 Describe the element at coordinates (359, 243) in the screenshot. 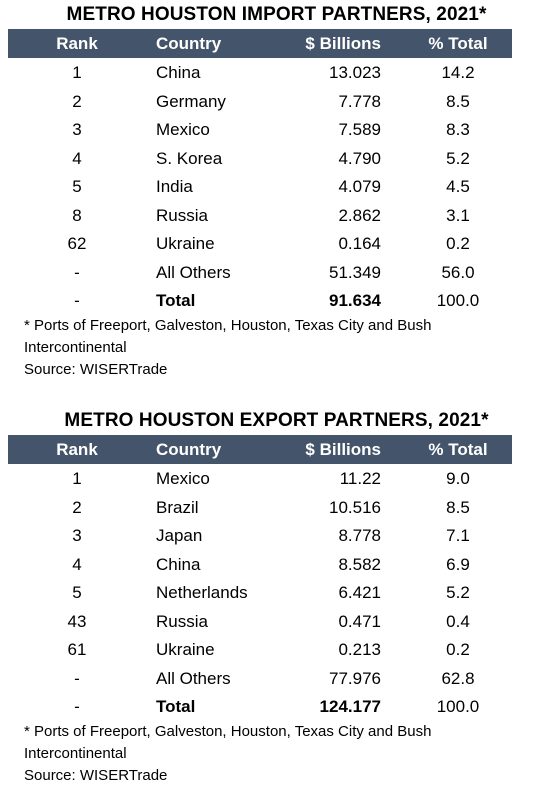

I see `value-cell: 0.164` at that location.